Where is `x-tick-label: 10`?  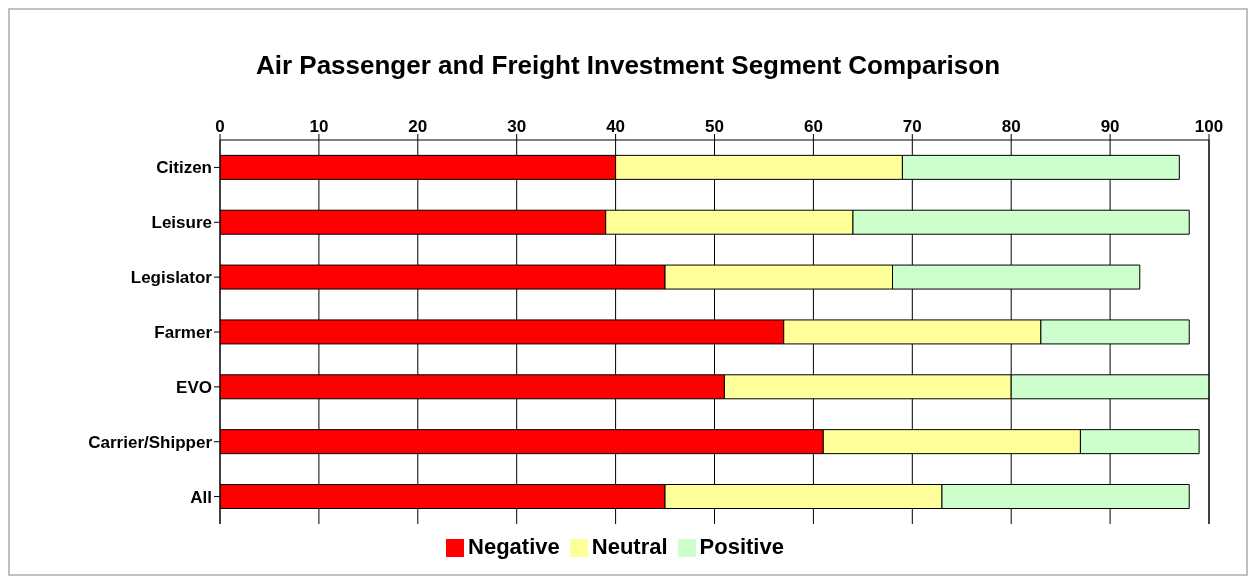
x-tick-label: 10 is located at coordinates (319, 126).